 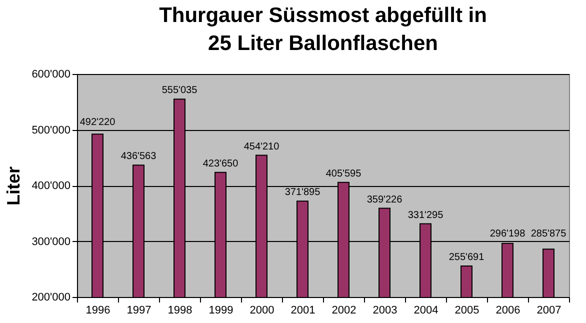 I want to click on x-tick-label: 1997, so click(x=139, y=310).